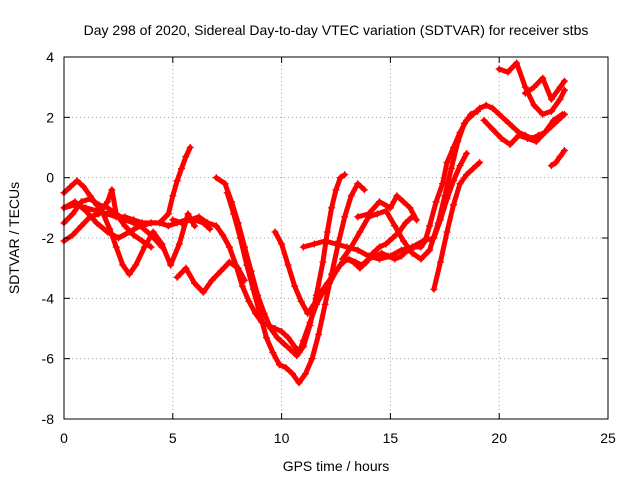 The height and width of the screenshot is (480, 640). Describe the element at coordinates (50, 57) in the screenshot. I see `y-tick-label: 4` at that location.